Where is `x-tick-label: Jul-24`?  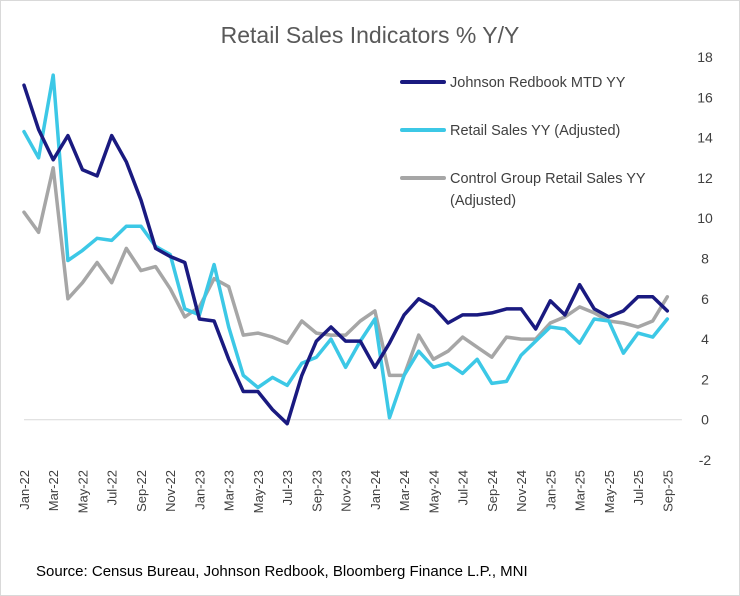
x-tick-label: Jul-24 is located at coordinates (463, 487).